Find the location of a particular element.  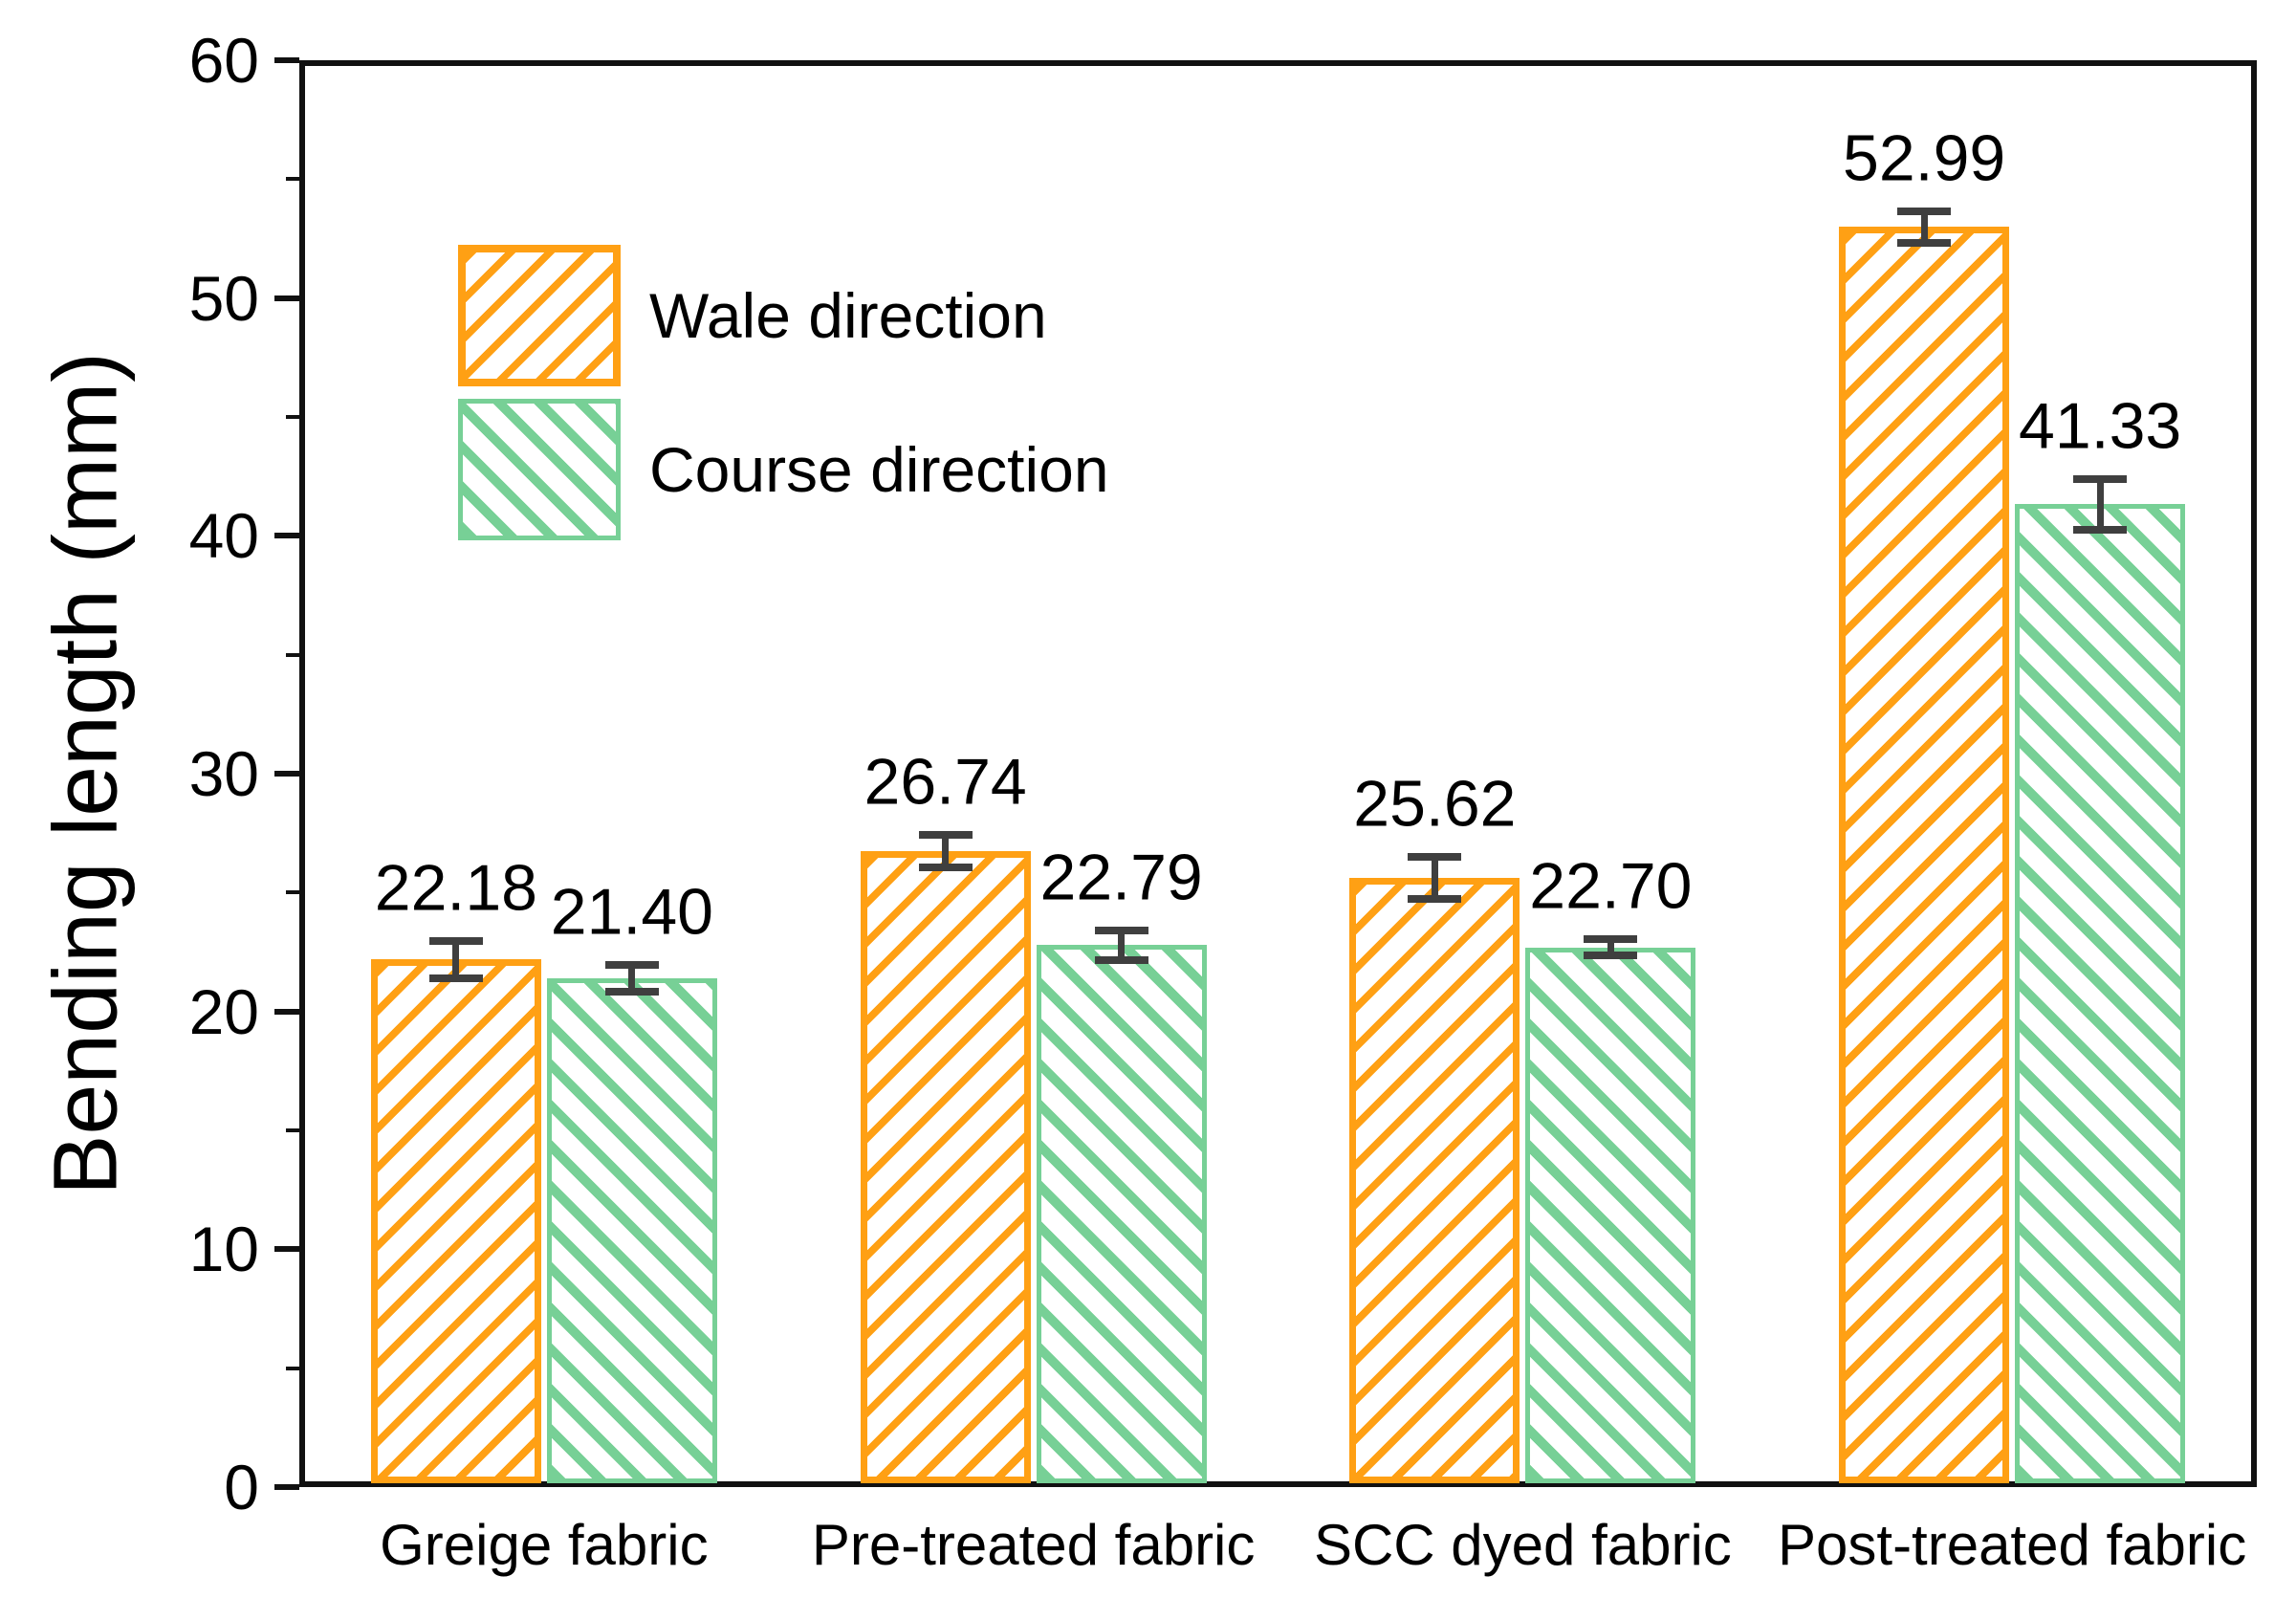

value-label: 22.18 is located at coordinates (455, 888).